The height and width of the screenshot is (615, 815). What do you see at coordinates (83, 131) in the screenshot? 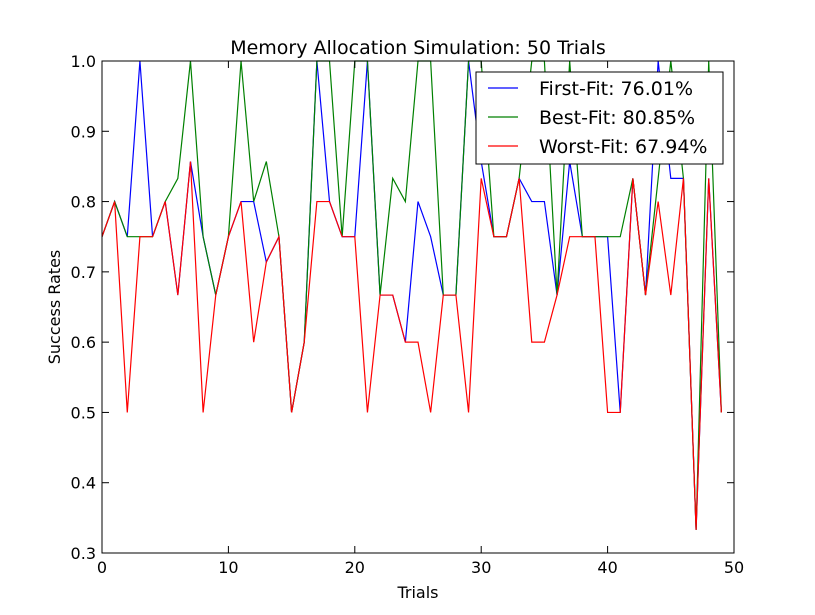
I see `y-tick-label: 0.9` at bounding box center [83, 131].